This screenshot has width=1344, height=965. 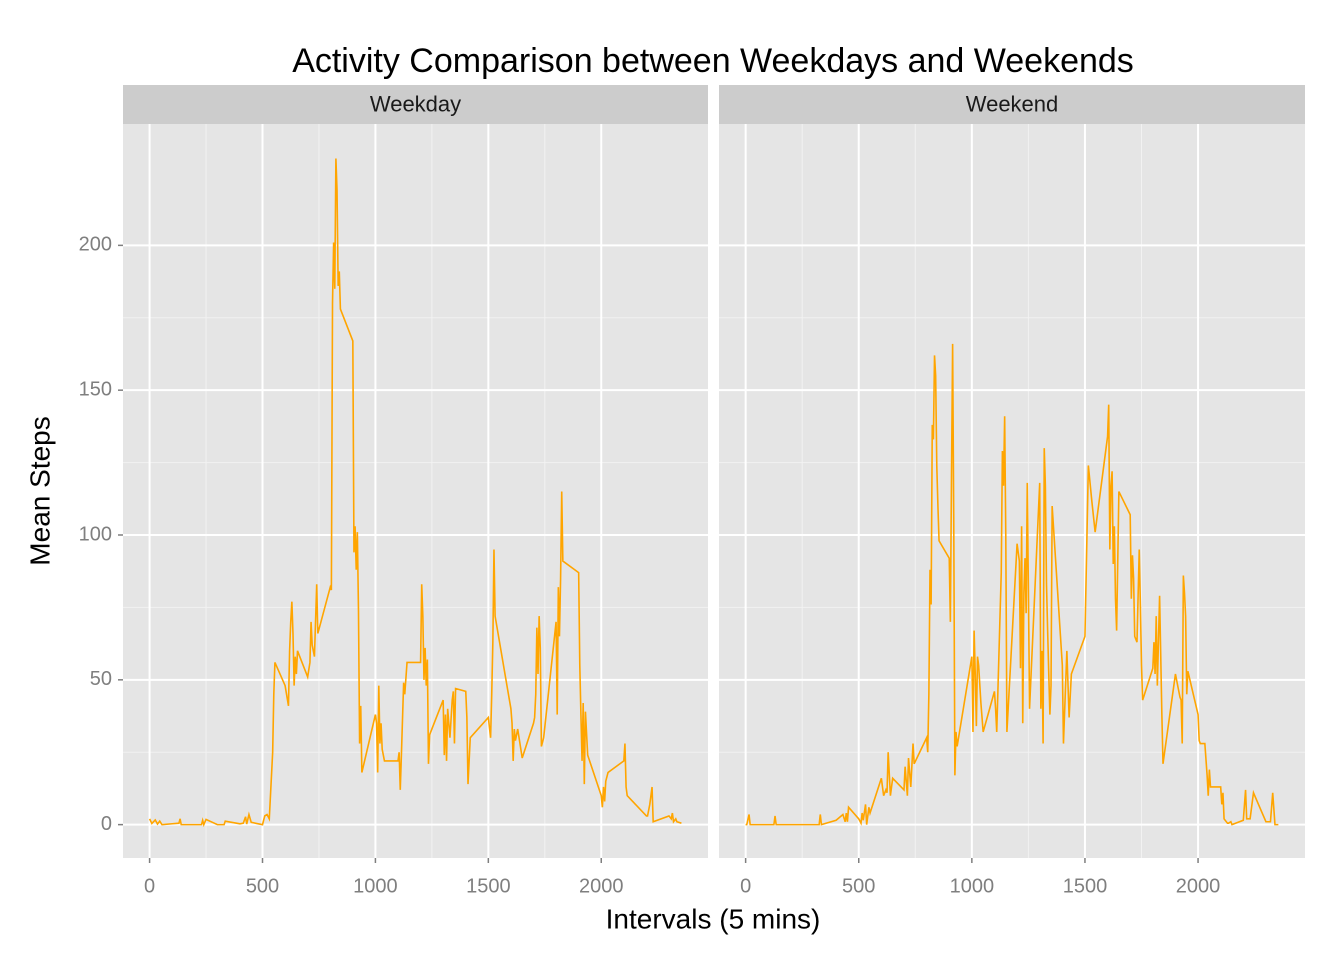 I want to click on x-axis-title: Intervals (5 mins), so click(x=713, y=918).